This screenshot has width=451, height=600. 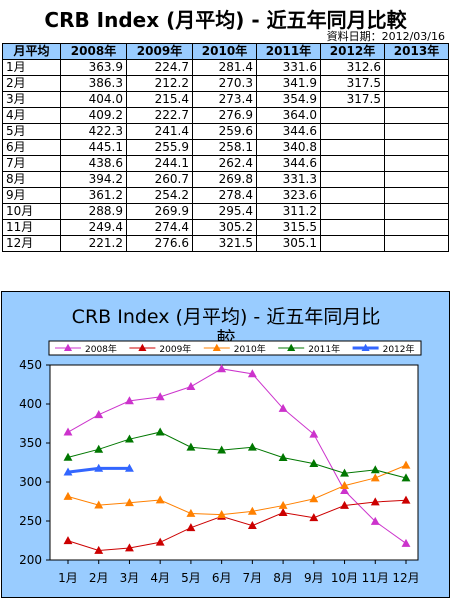 I want to click on table-value-cell: 224.7, so click(x=159, y=67).